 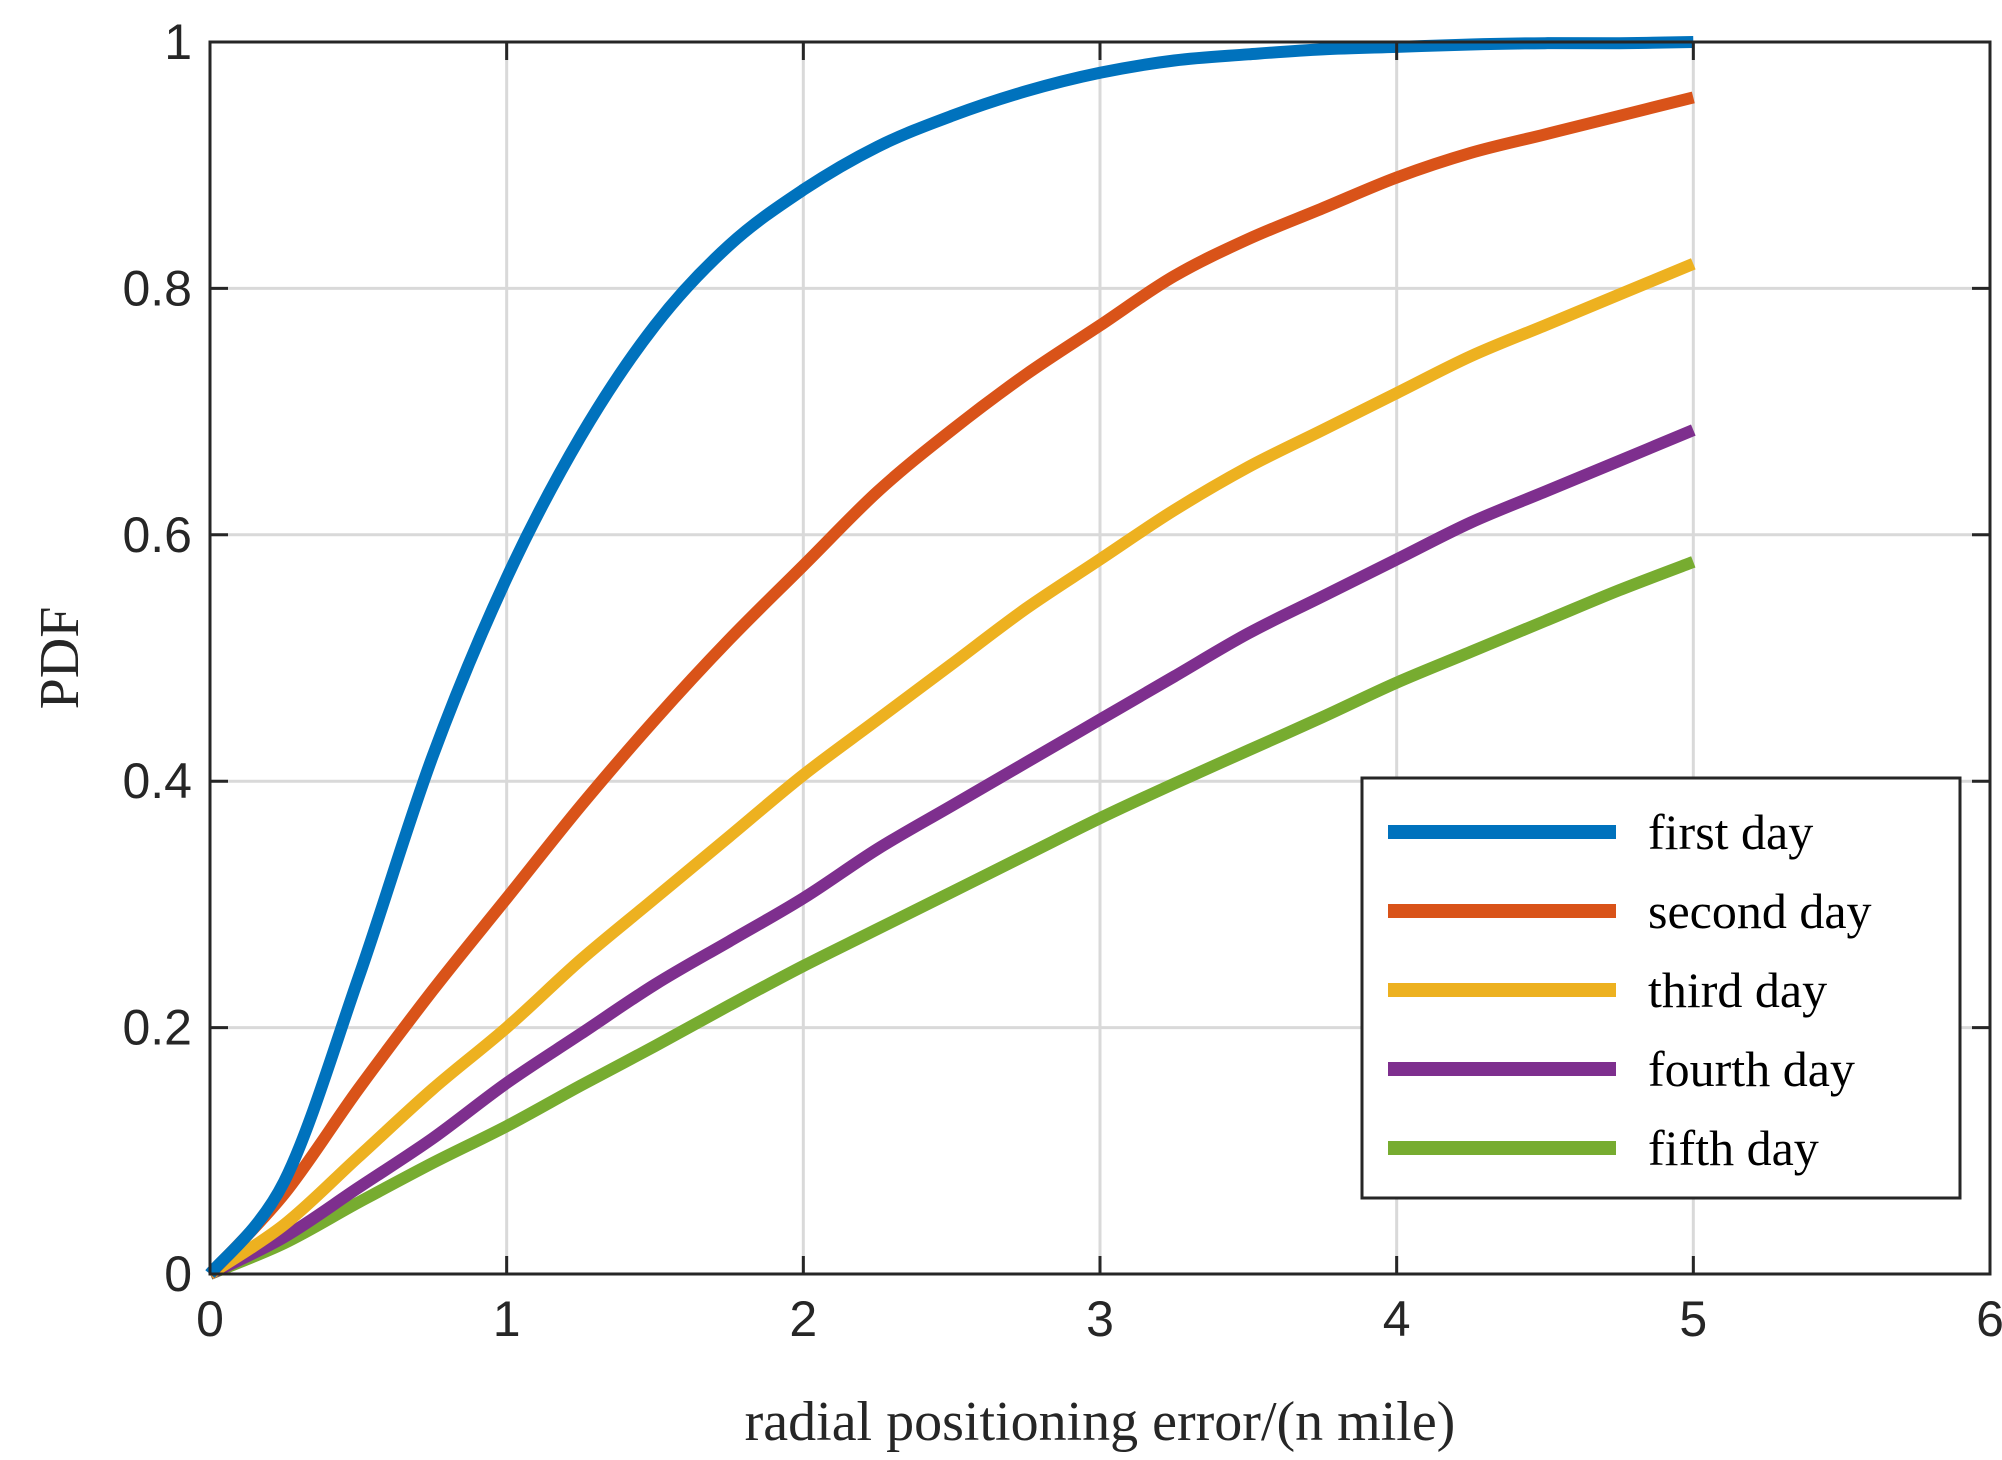 I want to click on y-tick-label: 0.8, so click(x=157, y=288).